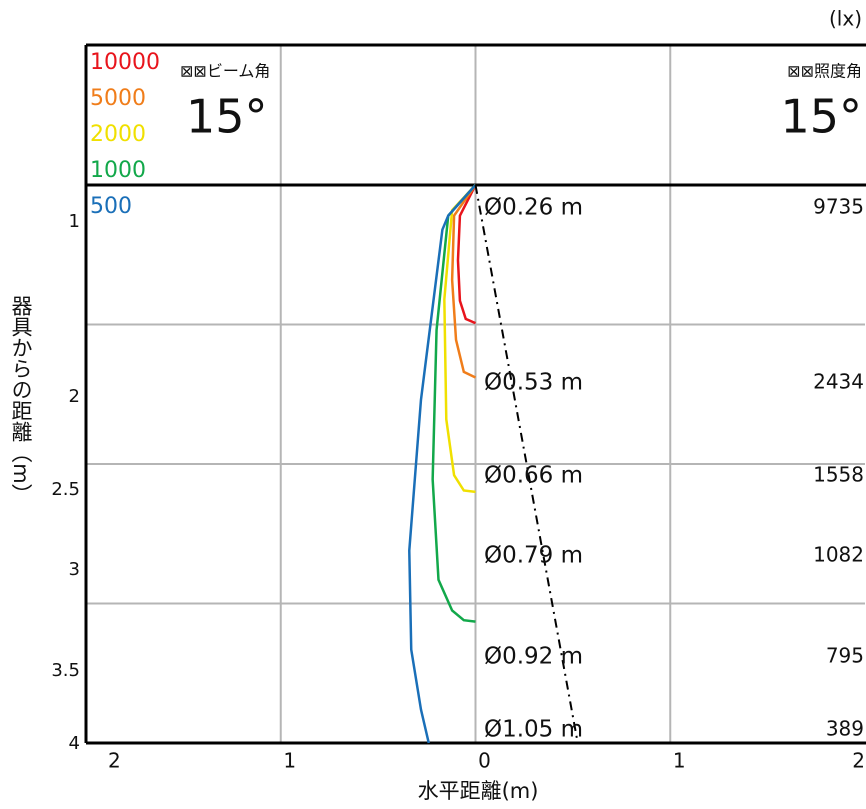  I want to click on diameter-label: Ø0.26 m, so click(533, 208).